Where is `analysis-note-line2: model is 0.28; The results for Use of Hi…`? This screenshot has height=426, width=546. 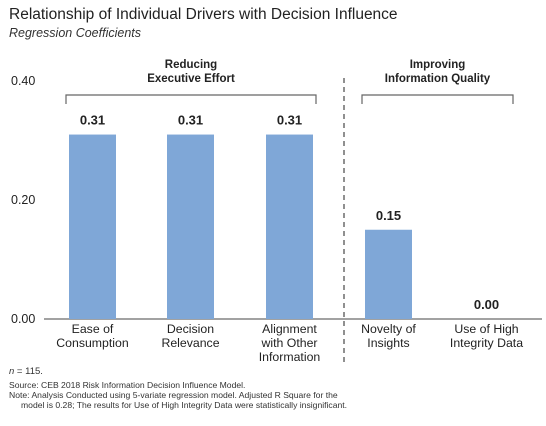
analysis-note-line2: model is 0.28; The results for Use of Hi… is located at coordinates (184, 405).